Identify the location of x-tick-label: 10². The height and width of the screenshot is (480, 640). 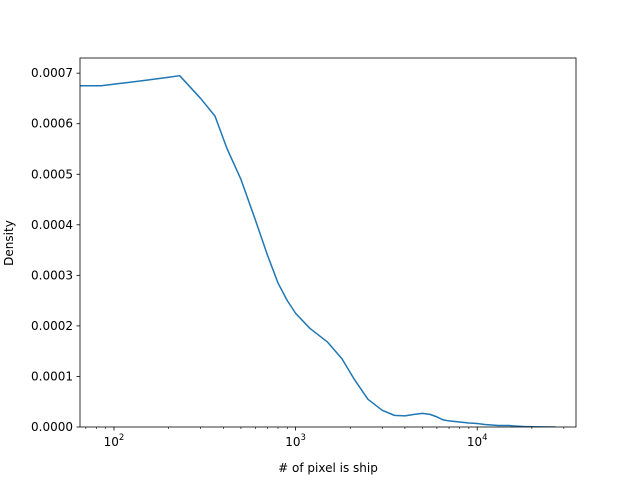
(114, 441).